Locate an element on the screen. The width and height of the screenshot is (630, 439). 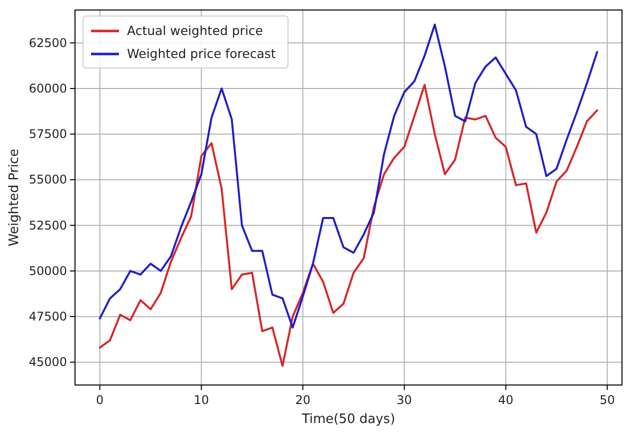
x-tick-label: 10 is located at coordinates (201, 400).